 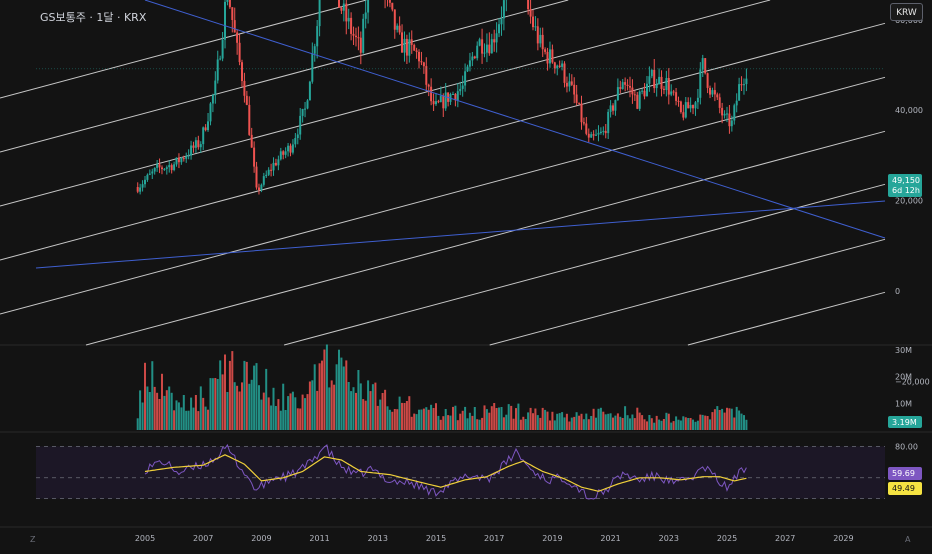 I want to click on time-axis-tick-label: 2013, so click(x=378, y=538).